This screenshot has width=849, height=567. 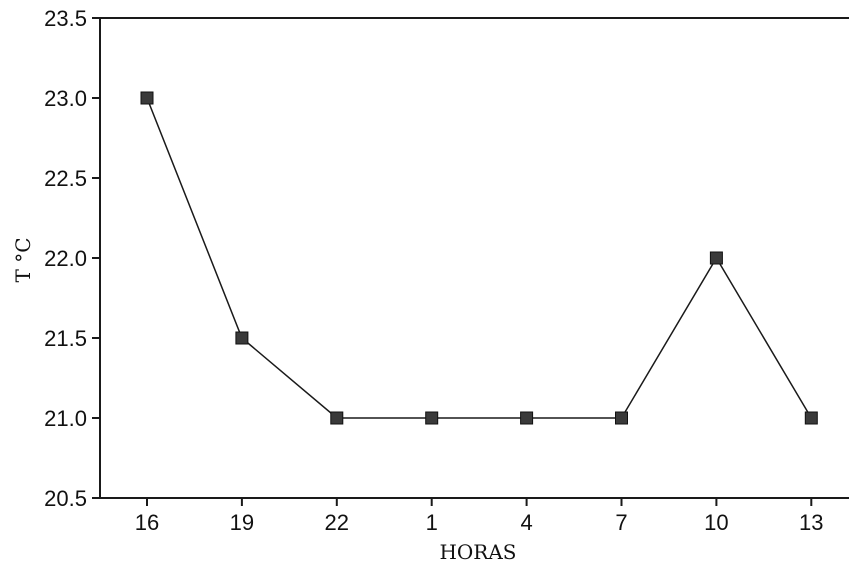 I want to click on x-tick-label: 10, so click(x=716, y=522).